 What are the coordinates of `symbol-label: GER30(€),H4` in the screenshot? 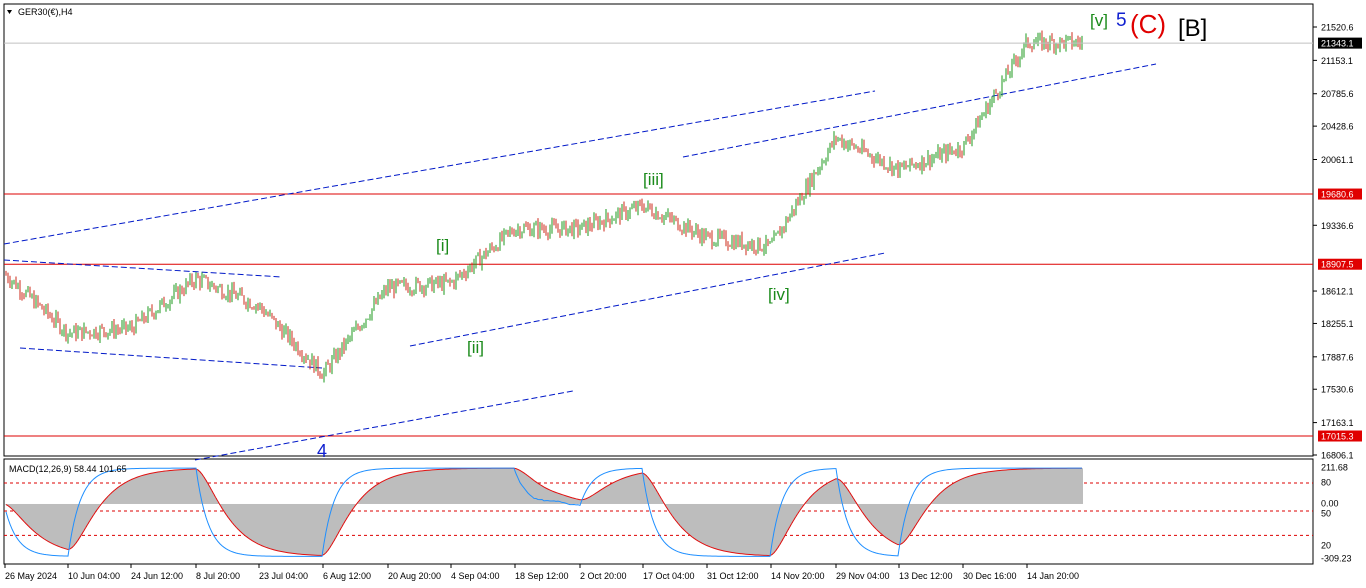 It's located at (45, 12).